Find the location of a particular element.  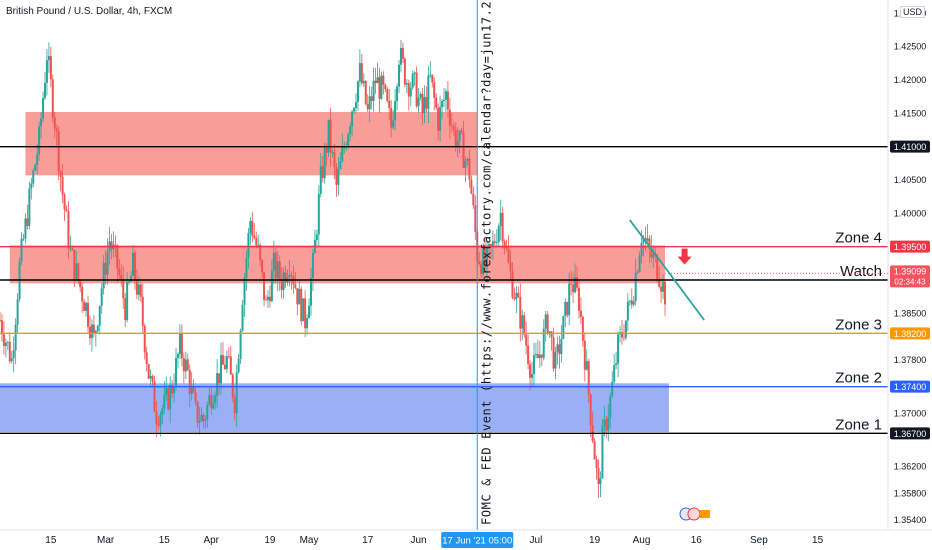

level-zone-2-badge is located at coordinates (910, 386).